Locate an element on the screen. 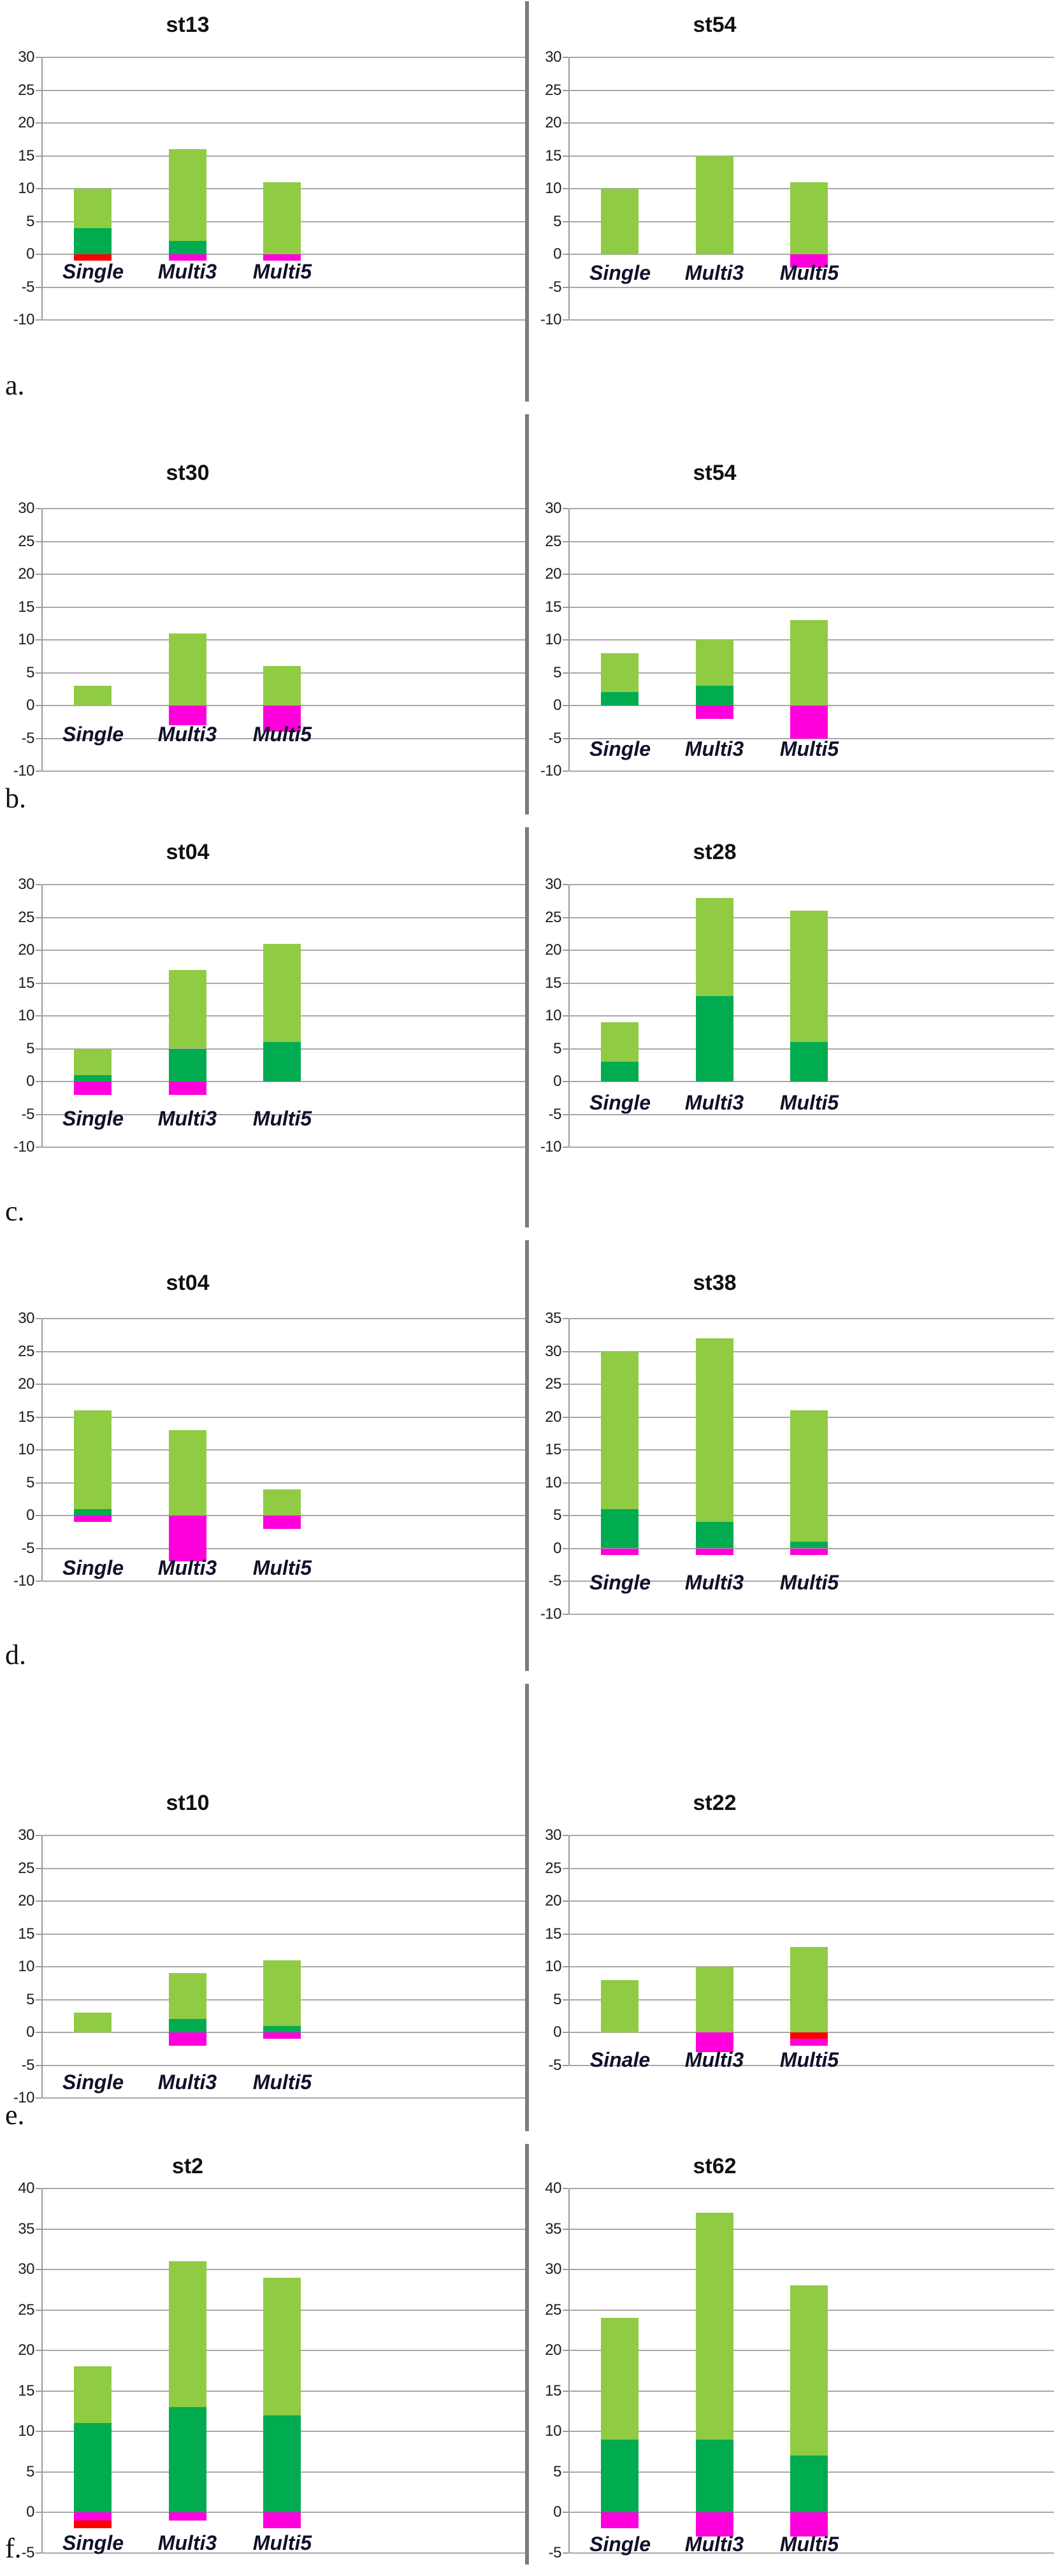 This screenshot has width=1054, height=2576. plot-area: 30 25 20 15 10 5 0 -5 -10 Single Multi3 Multi5 is located at coordinates (270, 639).